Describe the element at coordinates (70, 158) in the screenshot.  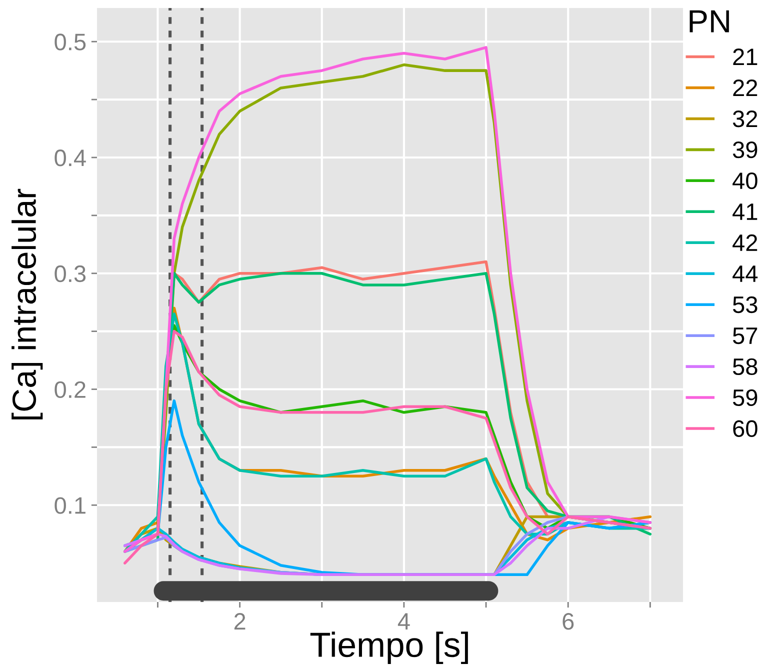
I see `y-tick-label: 0.4` at that location.